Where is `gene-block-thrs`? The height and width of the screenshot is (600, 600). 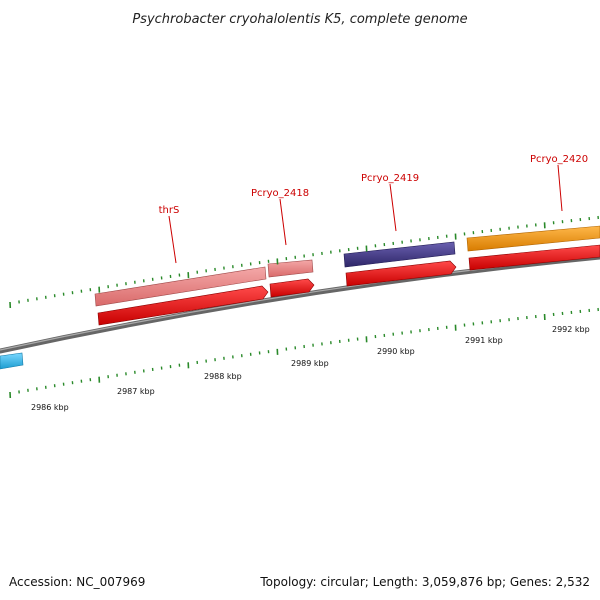
gene-block-thrs is located at coordinates (180, 286).